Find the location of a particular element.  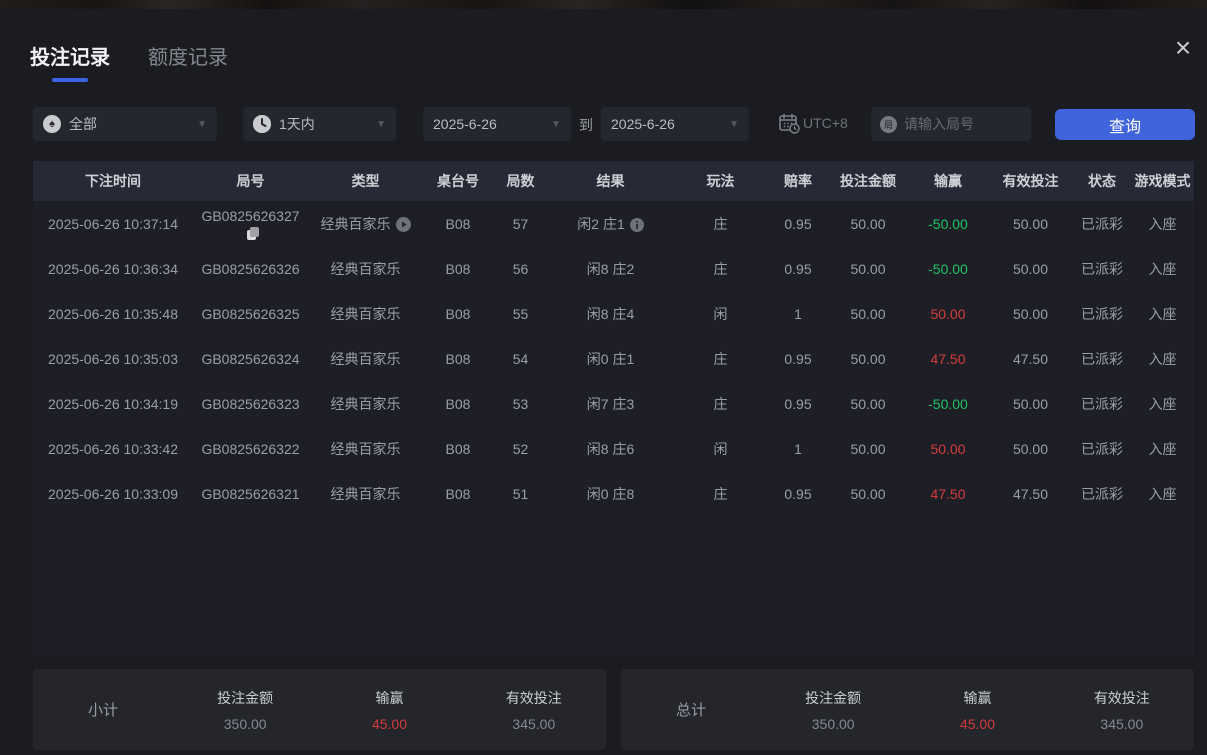

subtotal-panel: 小计 投注金额 350.00 输赢 45.00 有效投注 345.00 is located at coordinates (319, 709).